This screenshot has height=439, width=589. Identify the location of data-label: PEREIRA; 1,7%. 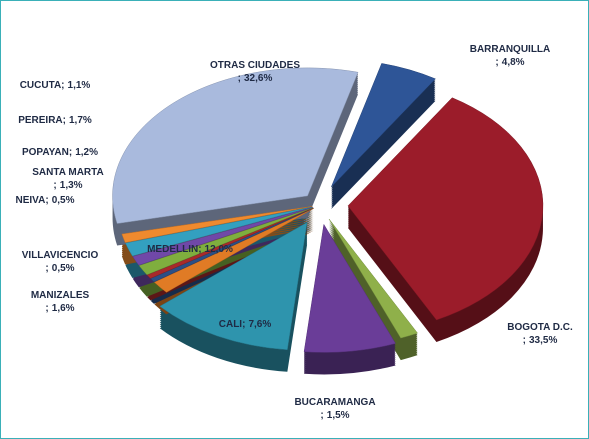
(55, 120).